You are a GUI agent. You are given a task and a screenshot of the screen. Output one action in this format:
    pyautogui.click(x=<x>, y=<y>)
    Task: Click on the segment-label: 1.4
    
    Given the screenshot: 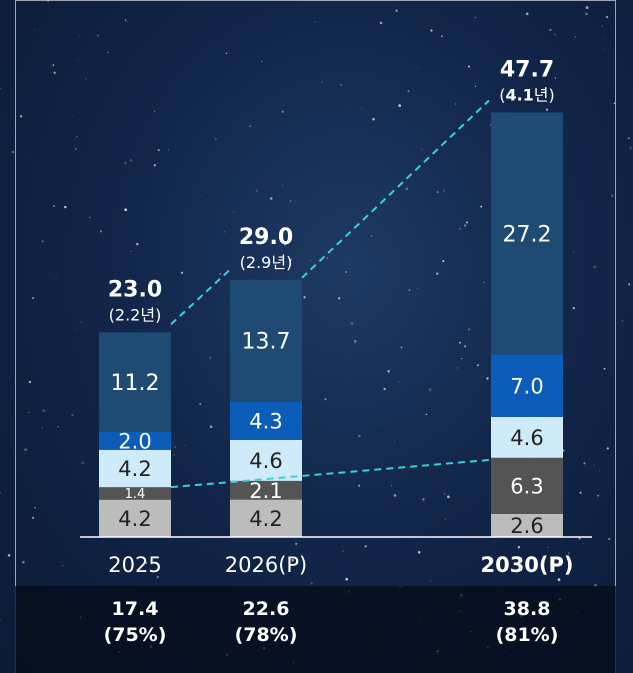 What is the action you would take?
    pyautogui.click(x=135, y=494)
    